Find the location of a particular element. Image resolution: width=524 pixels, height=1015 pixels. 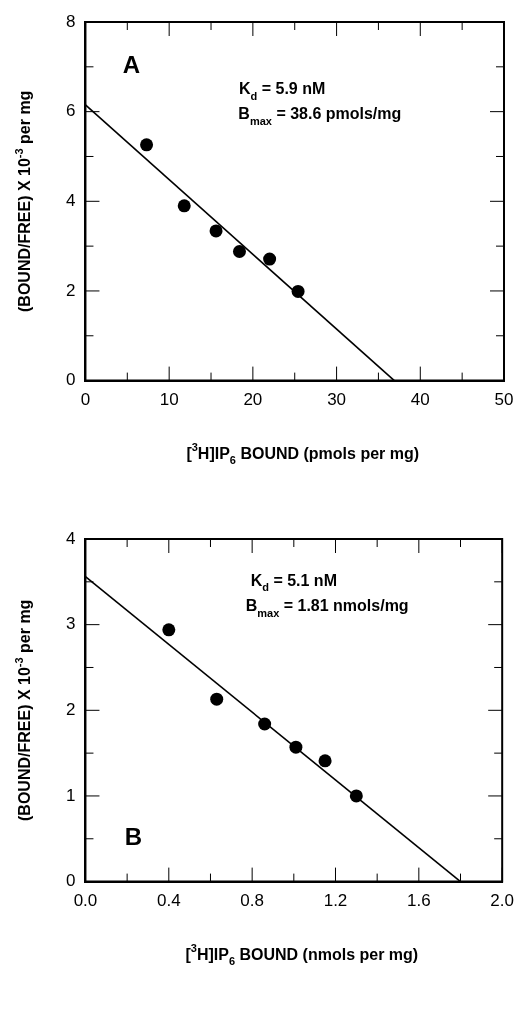

y-tick-label: 1 is located at coordinates (70, 795).